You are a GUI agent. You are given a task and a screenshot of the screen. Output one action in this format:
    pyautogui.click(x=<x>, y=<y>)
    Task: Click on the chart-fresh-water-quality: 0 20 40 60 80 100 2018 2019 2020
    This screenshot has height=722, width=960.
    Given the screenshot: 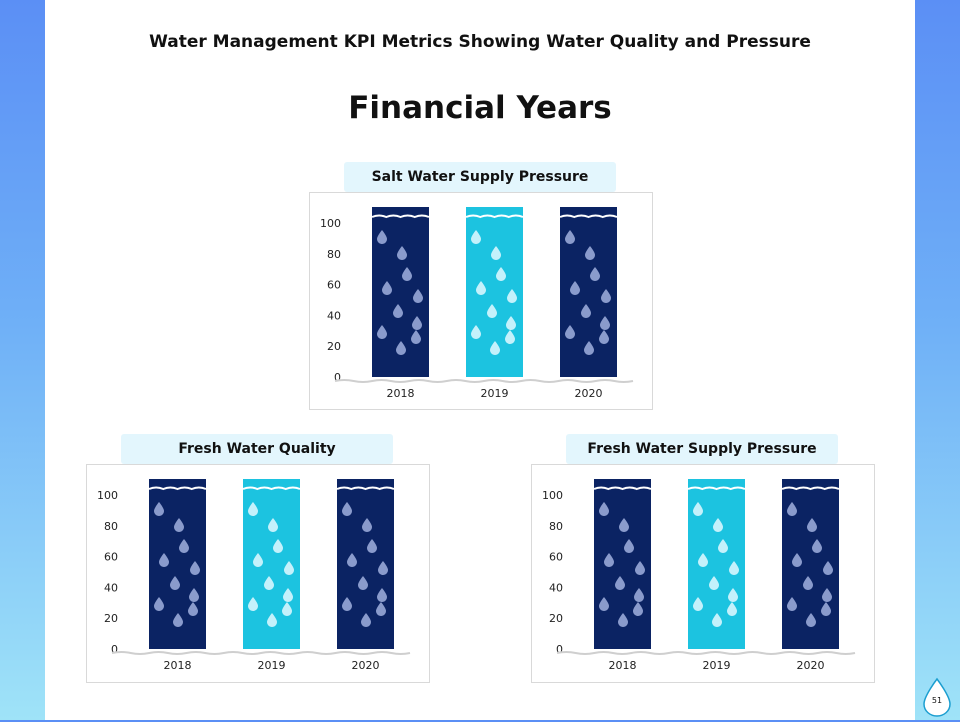 What is the action you would take?
    pyautogui.click(x=258, y=573)
    